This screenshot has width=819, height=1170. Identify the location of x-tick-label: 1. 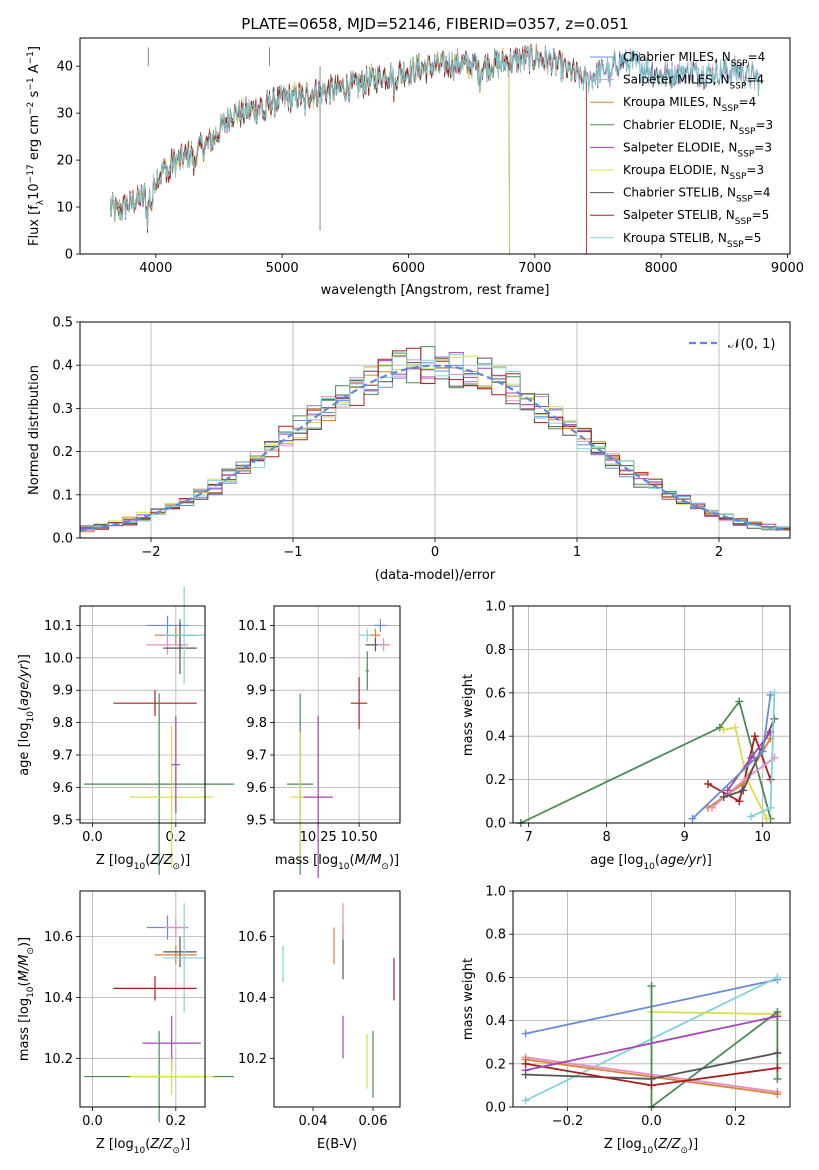
(577, 552).